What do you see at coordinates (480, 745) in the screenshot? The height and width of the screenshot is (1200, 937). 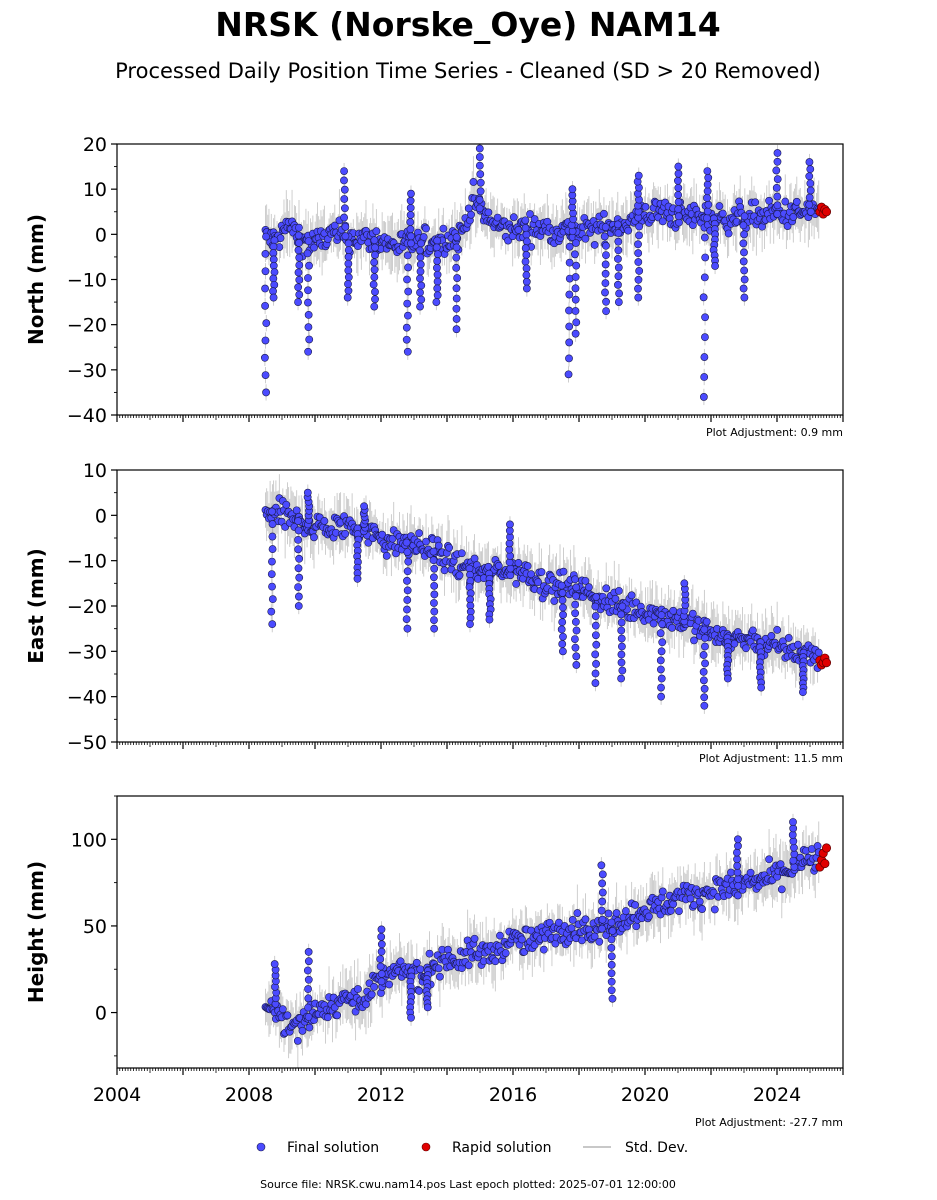 I see `x-axis` at bounding box center [480, 745].